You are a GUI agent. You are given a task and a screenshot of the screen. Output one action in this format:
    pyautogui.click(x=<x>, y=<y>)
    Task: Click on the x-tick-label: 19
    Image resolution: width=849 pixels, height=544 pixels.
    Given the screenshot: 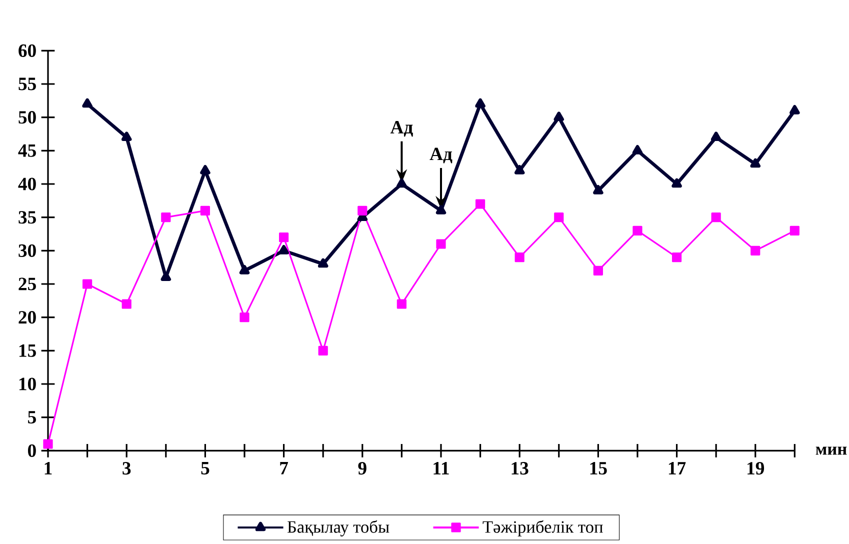 What is the action you would take?
    pyautogui.click(x=756, y=468)
    